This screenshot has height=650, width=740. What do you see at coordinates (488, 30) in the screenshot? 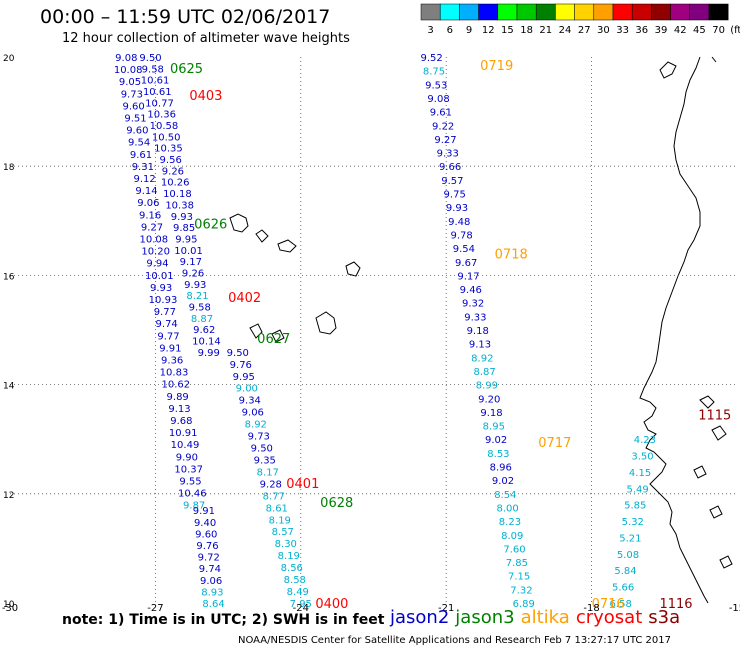
I see `colorbar-tick-label: 12` at bounding box center [488, 30].